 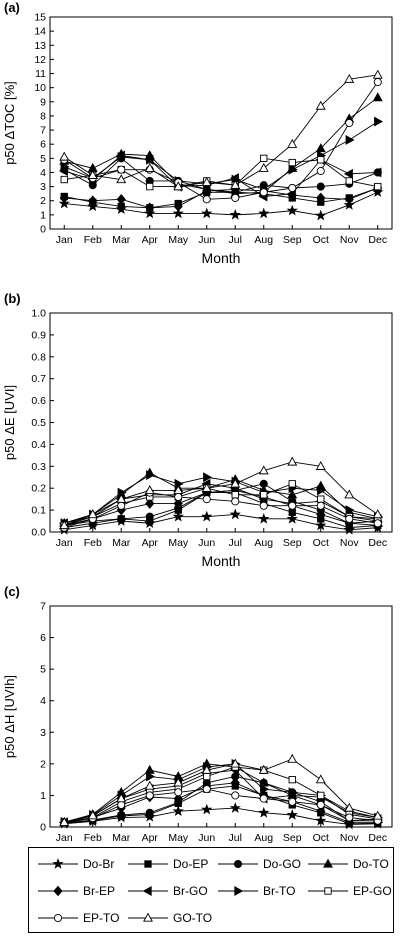 I want to click on y-tick-label-c: 3, so click(x=43, y=733).